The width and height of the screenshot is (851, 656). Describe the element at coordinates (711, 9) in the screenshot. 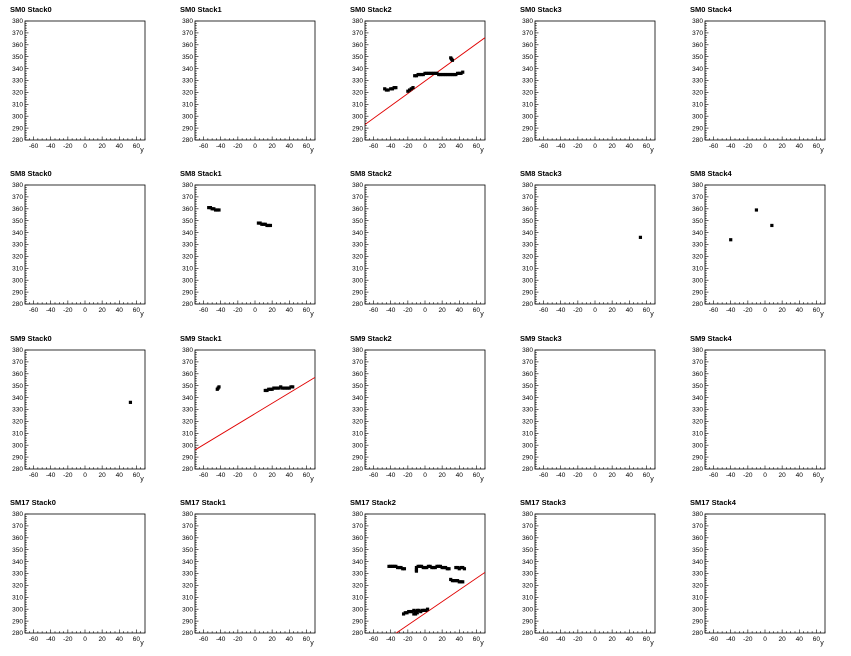

I see `panel-title: SM0 Stack4` at that location.